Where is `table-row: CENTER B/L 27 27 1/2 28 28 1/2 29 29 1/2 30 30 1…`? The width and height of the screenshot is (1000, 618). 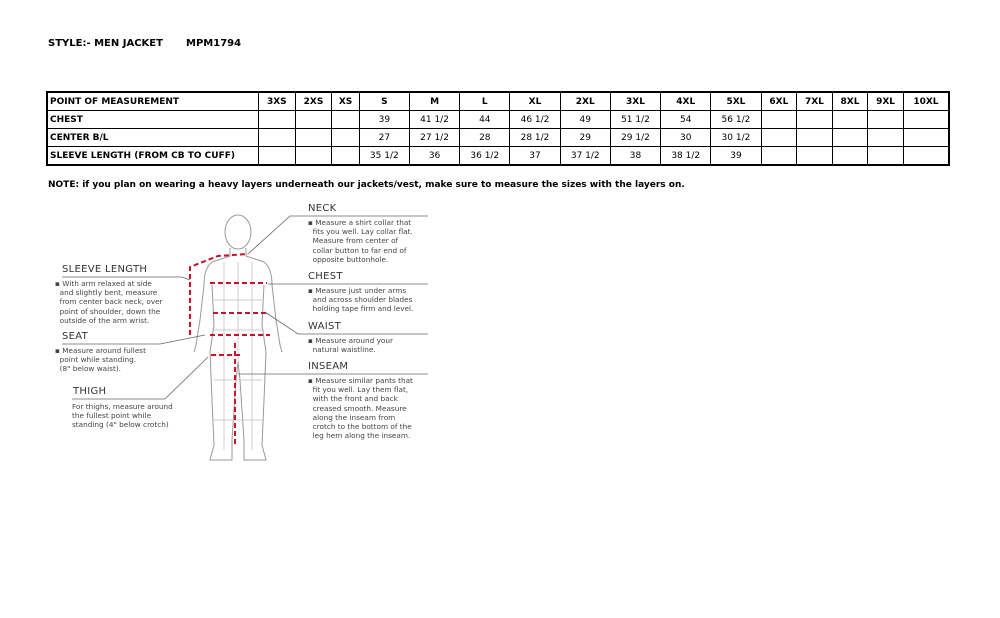
table-row: CENTER B/L 27 27 1/2 28 28 1/2 29 29 1/2 30 30 1… is located at coordinates (498, 137).